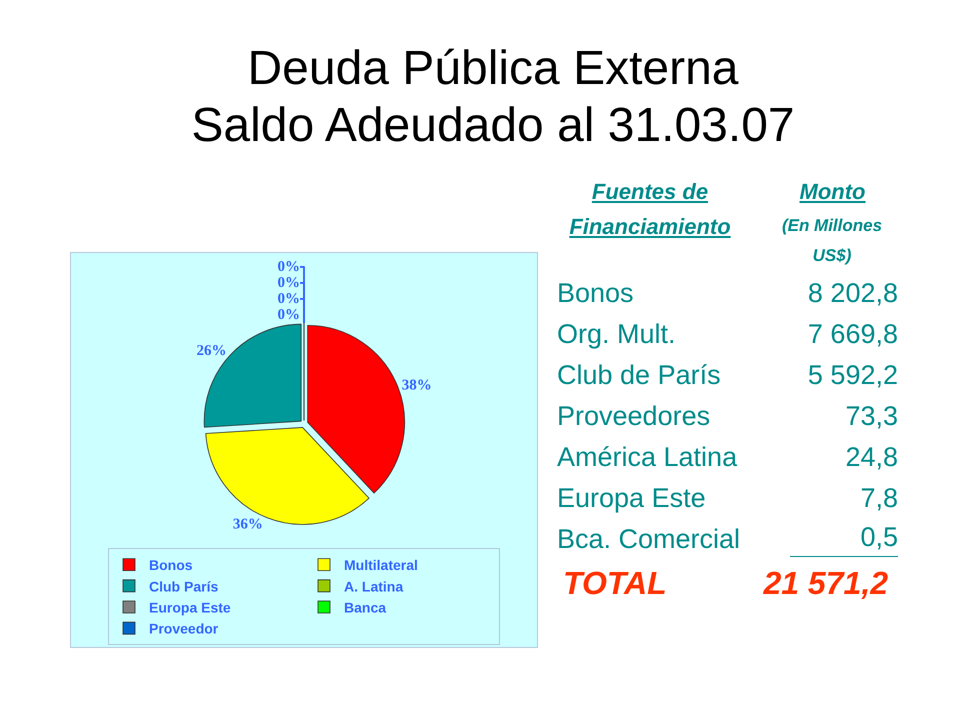  Describe the element at coordinates (648, 539) in the screenshot. I see `category-label: Bca. Comercial` at that location.